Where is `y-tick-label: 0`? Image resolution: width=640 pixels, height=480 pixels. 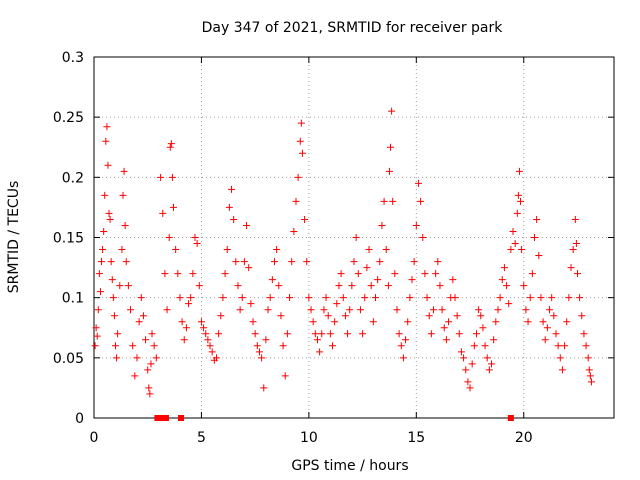 y-tick-label: 0 is located at coordinates (79, 419).